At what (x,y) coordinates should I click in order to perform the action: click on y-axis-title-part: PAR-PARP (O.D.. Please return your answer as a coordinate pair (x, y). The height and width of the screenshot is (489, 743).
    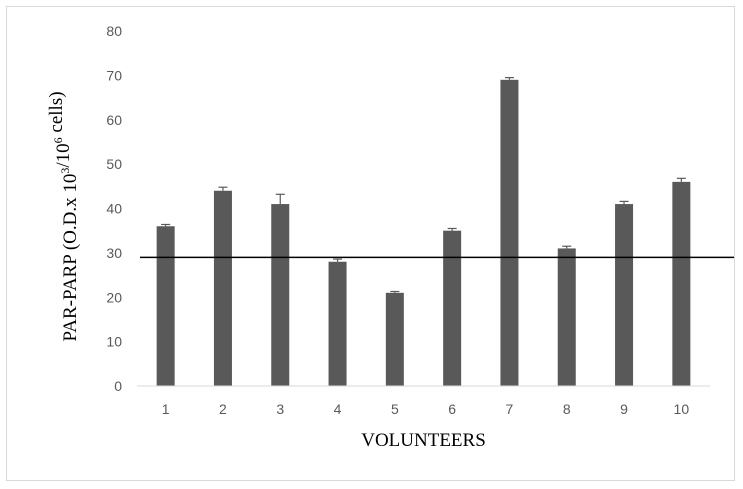
    Looking at the image, I should click on (70, 274).